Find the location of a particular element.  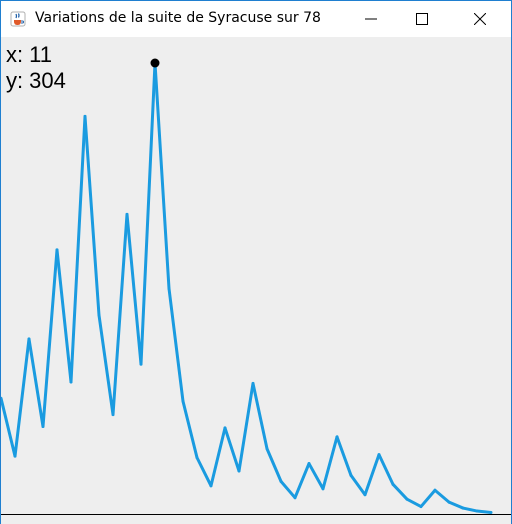

maximize-button is located at coordinates (422, 19).